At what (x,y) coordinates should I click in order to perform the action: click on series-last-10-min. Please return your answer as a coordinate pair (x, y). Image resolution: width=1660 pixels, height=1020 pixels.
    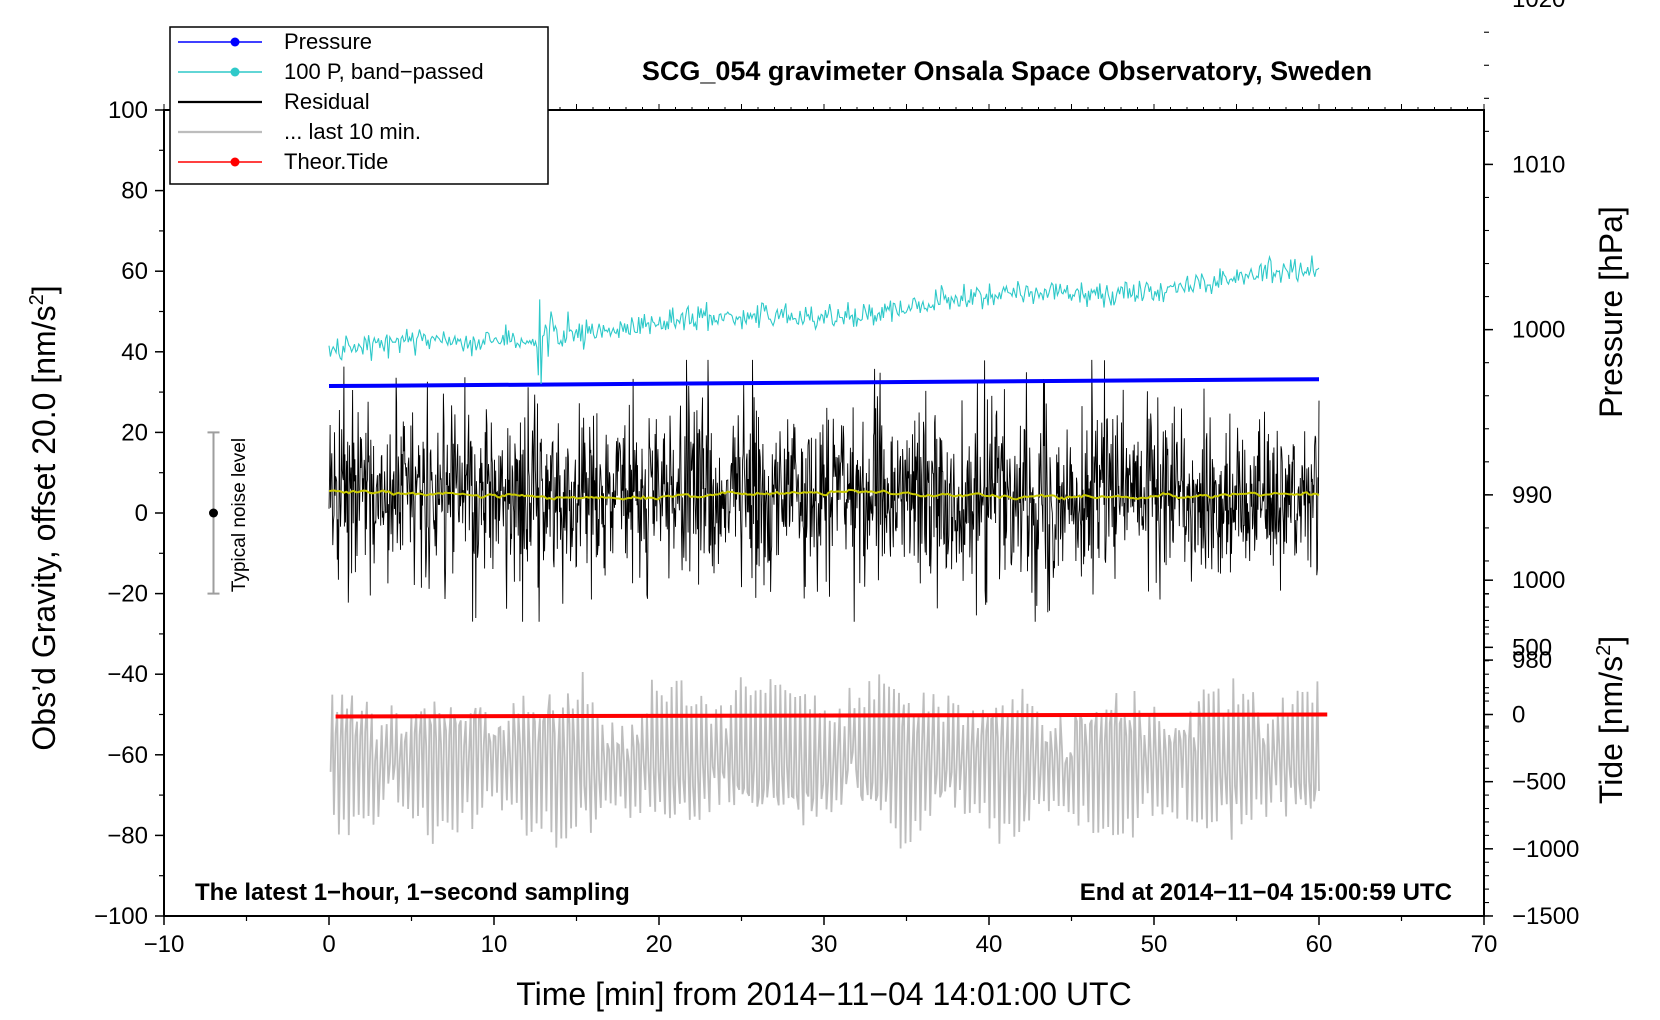
    Looking at the image, I should click on (824, 760).